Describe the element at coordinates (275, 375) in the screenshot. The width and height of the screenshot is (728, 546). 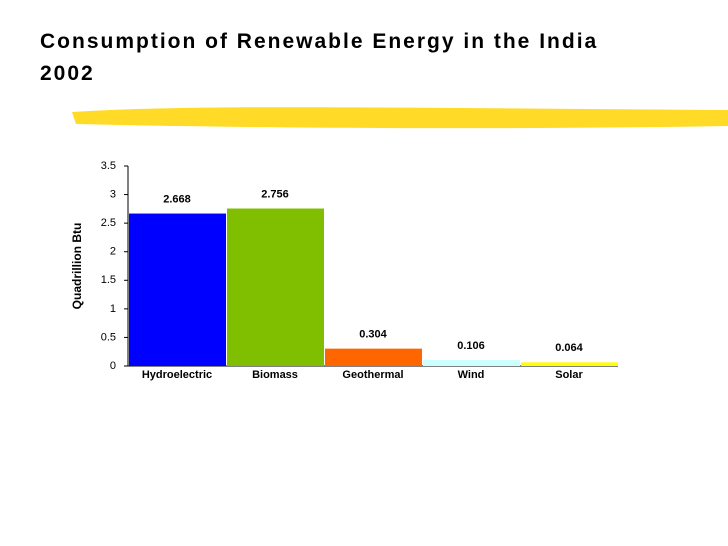
I see `x-tick-label: Biomass` at that location.